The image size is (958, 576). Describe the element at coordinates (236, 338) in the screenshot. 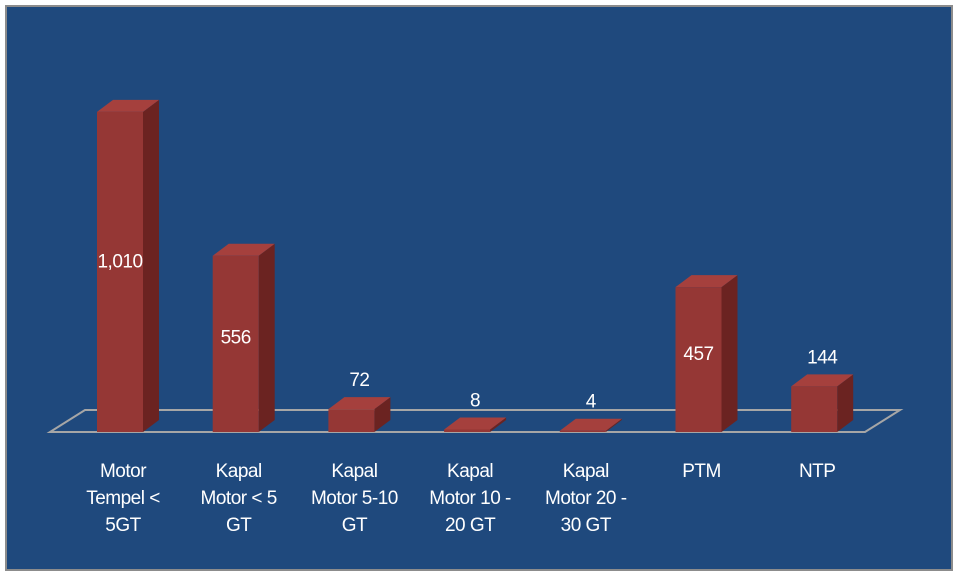

I see `value-label: 556` at that location.